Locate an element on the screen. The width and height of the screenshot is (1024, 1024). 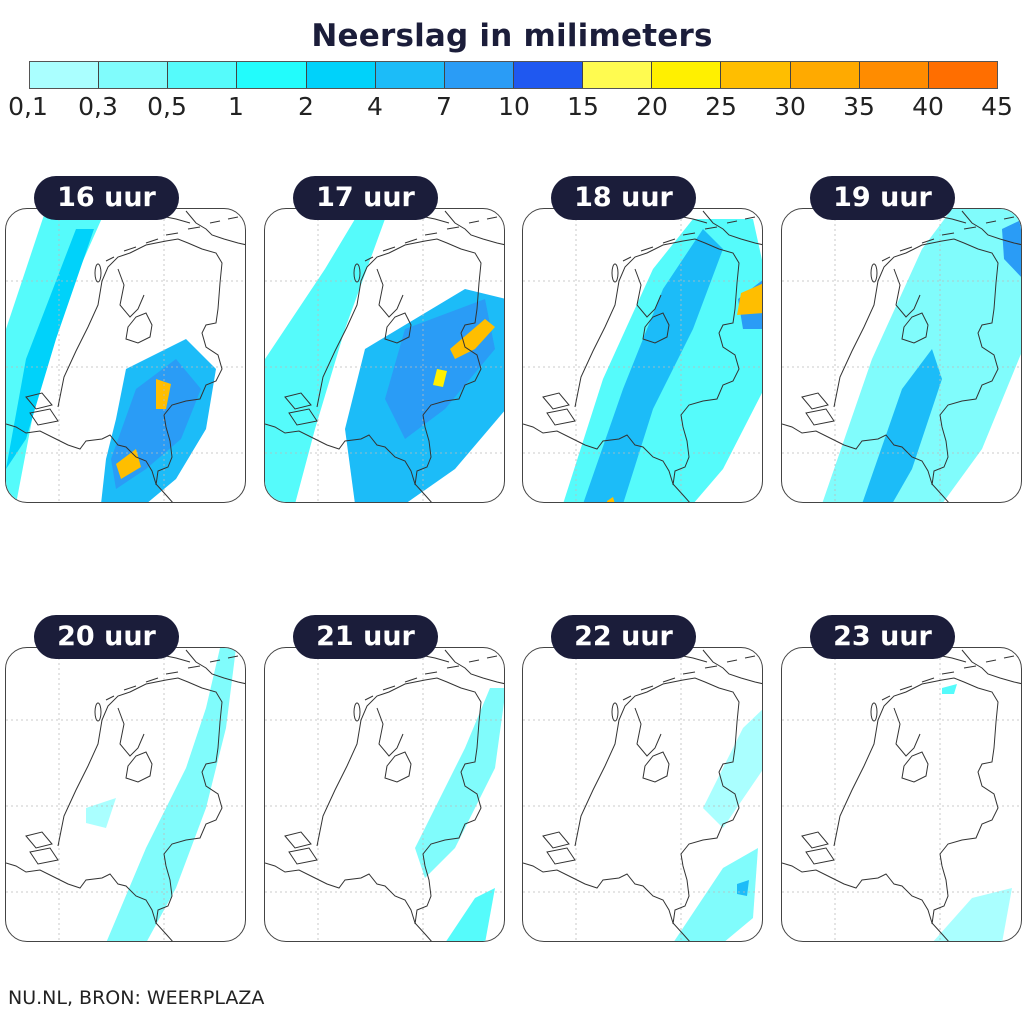
legend-tick: 35 is located at coordinates (859, 106).